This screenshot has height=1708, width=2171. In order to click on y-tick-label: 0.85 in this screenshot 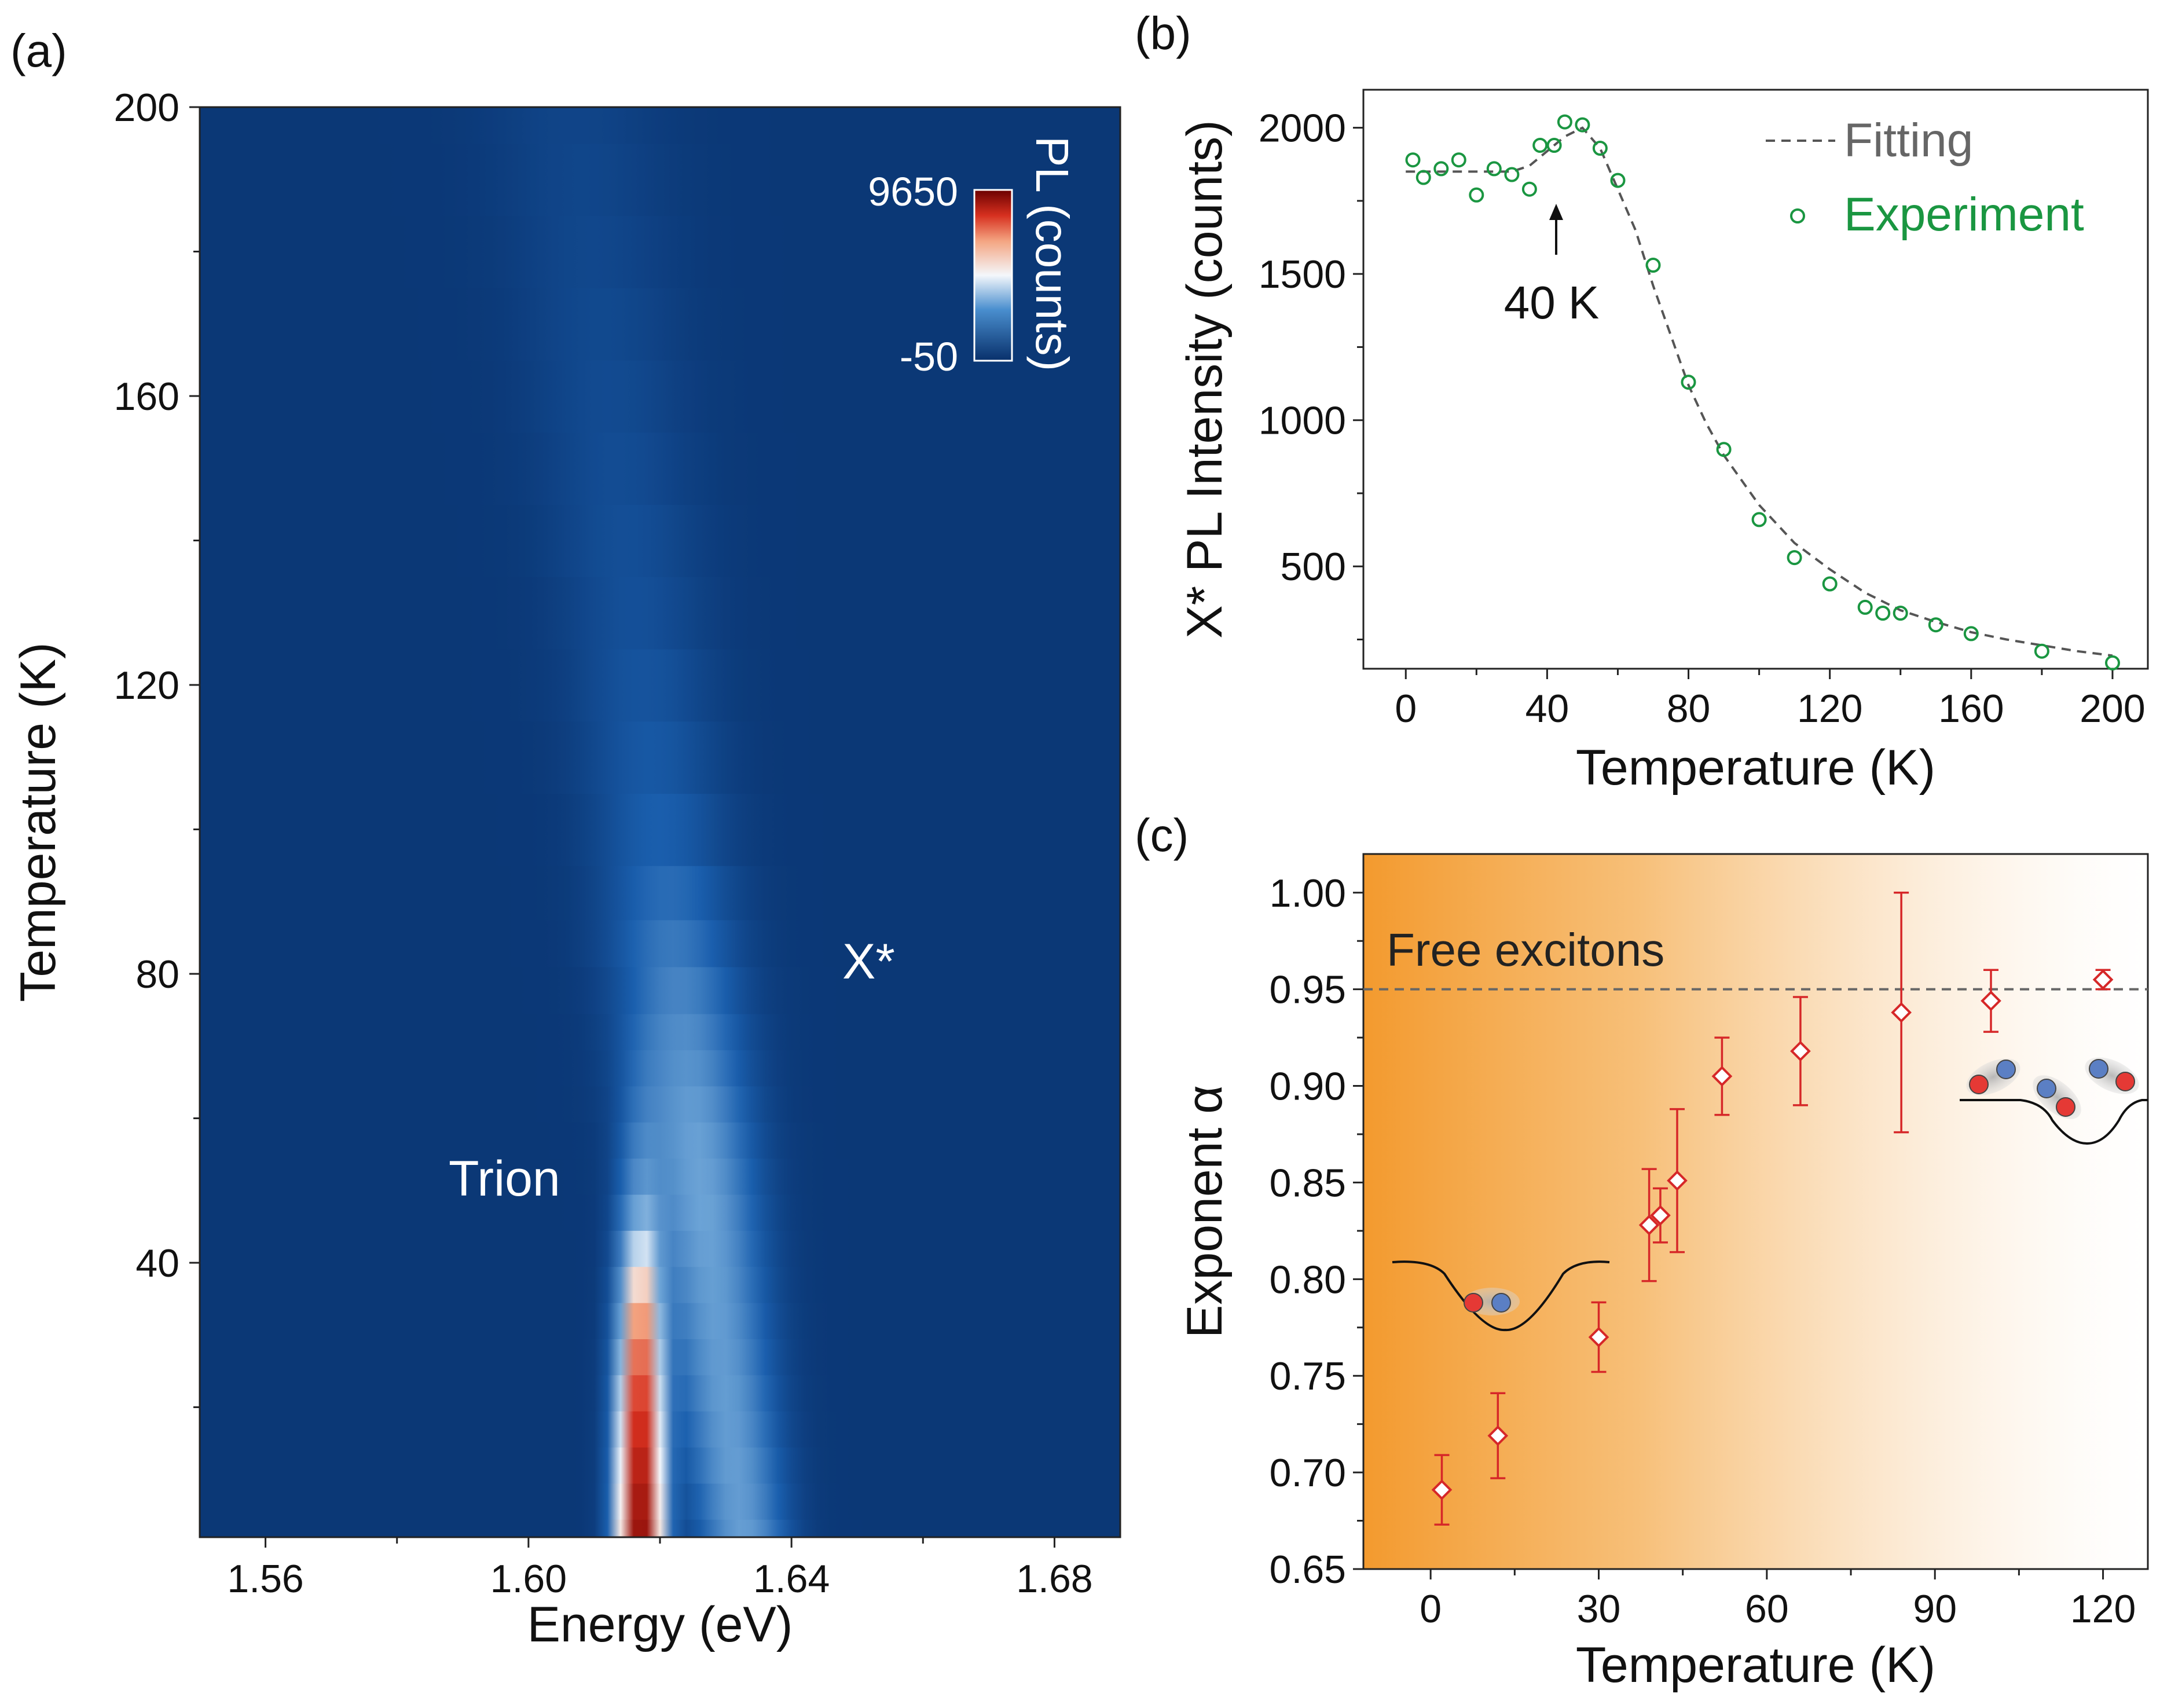, I will do `click(1308, 1183)`.